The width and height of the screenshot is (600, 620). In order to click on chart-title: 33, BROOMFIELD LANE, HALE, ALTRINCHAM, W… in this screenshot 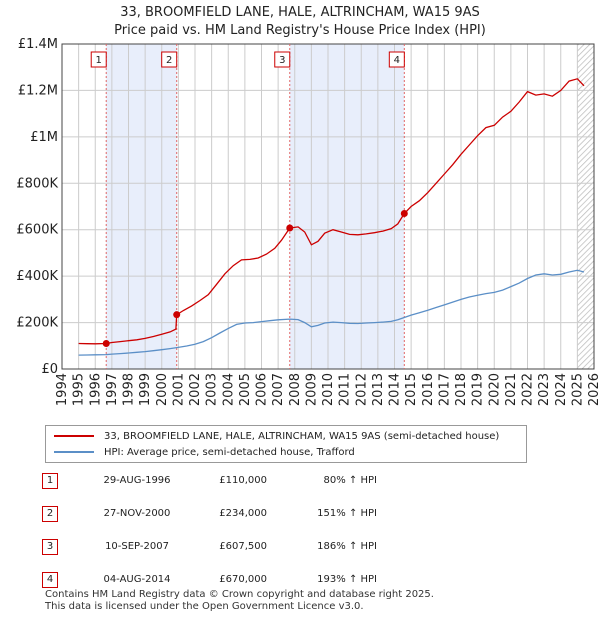, I will do `click(300, 22)`.